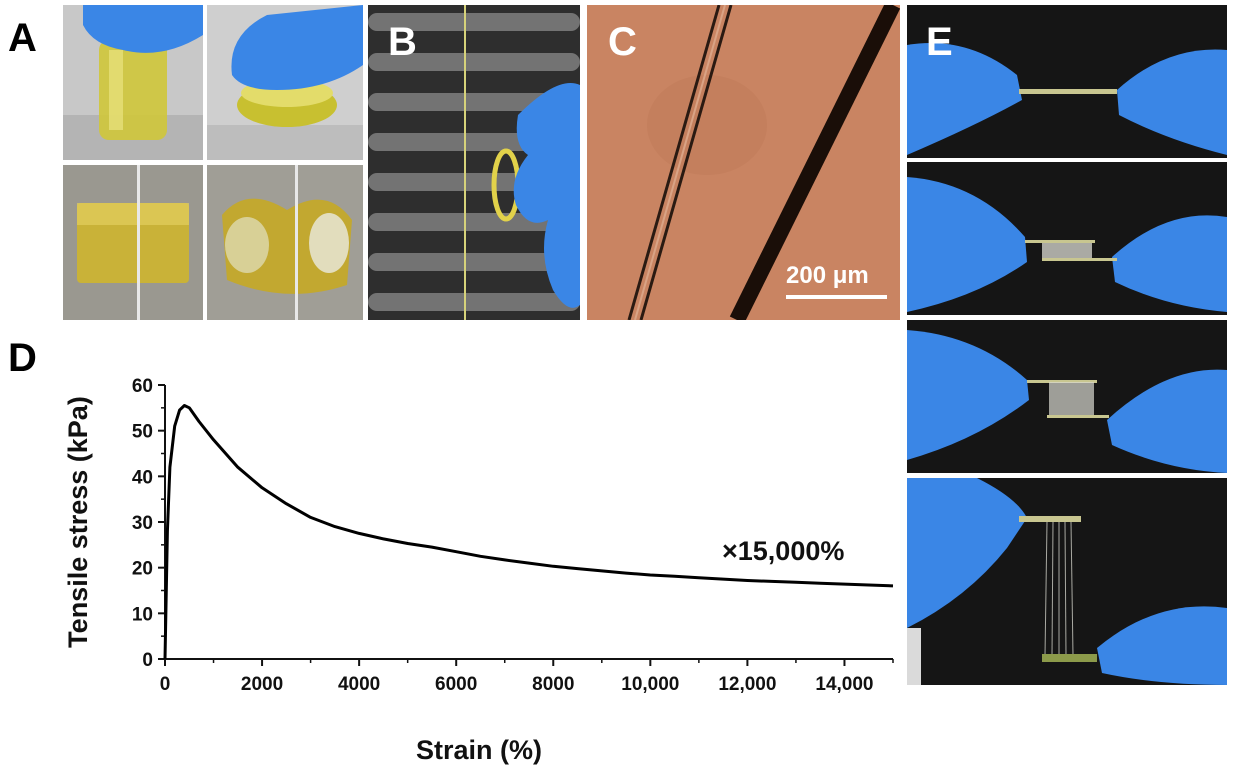 The image size is (1235, 782). I want to click on gel-cylinder-image, so click(133, 82).